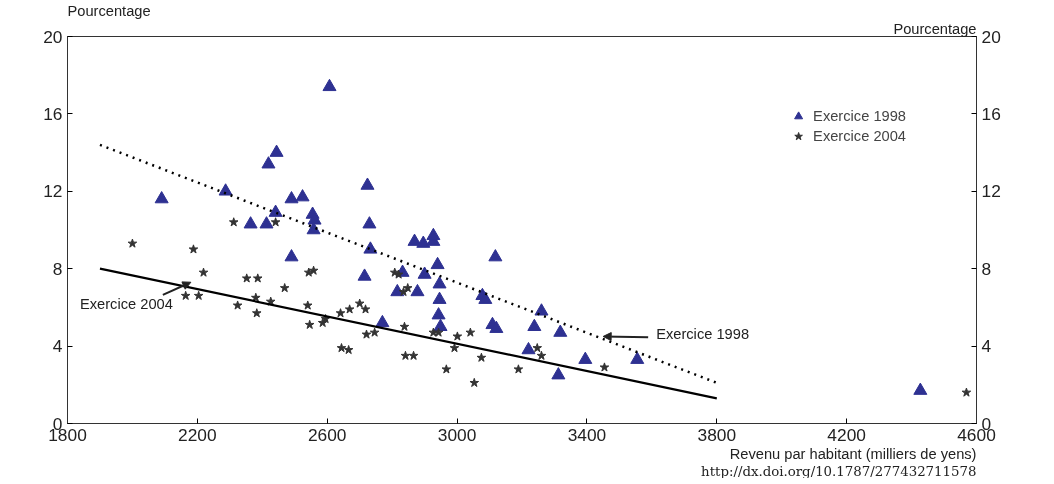 This screenshot has height=484, width=1054. Describe the element at coordinates (853, 453) in the screenshot. I see `x-axis-title: Revenu par habitant (milliers de yens)` at that location.